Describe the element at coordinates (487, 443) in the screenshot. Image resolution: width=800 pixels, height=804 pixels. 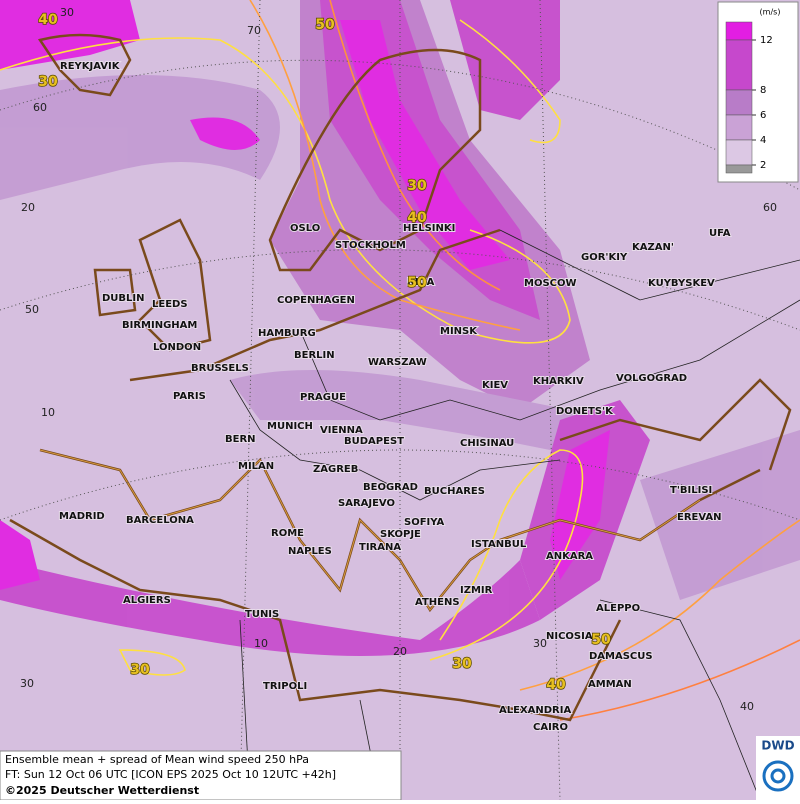
I see `city-label: CHISINAU` at that location.